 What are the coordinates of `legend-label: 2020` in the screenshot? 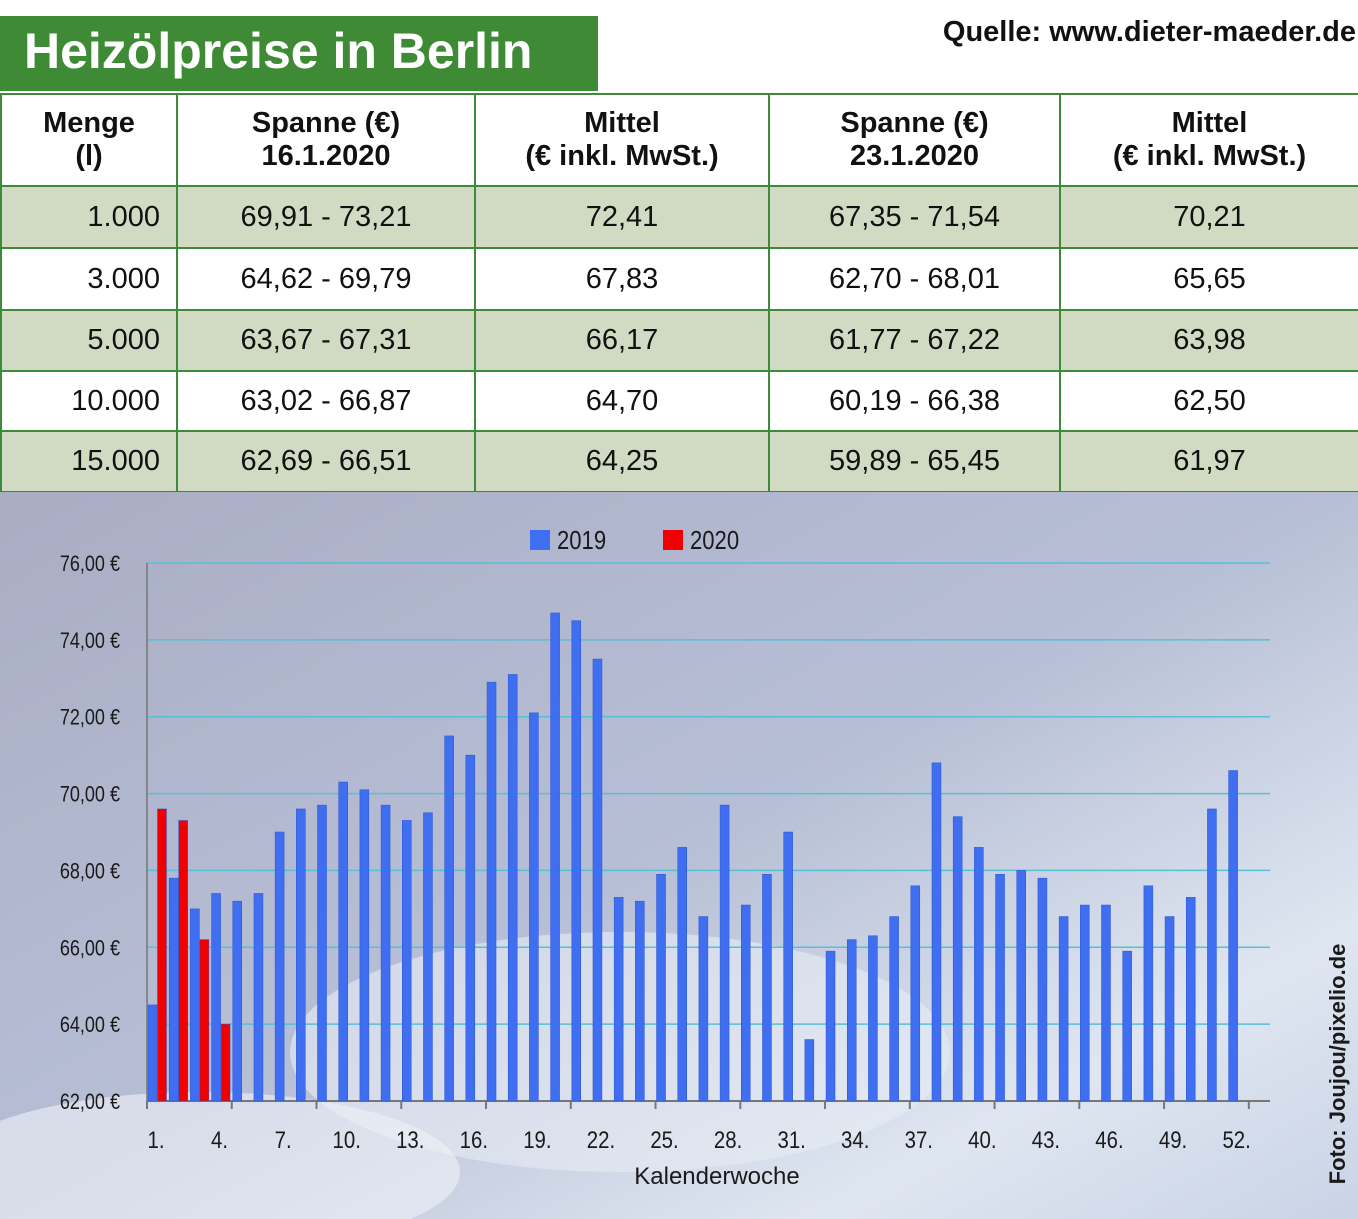 It's located at (714, 540).